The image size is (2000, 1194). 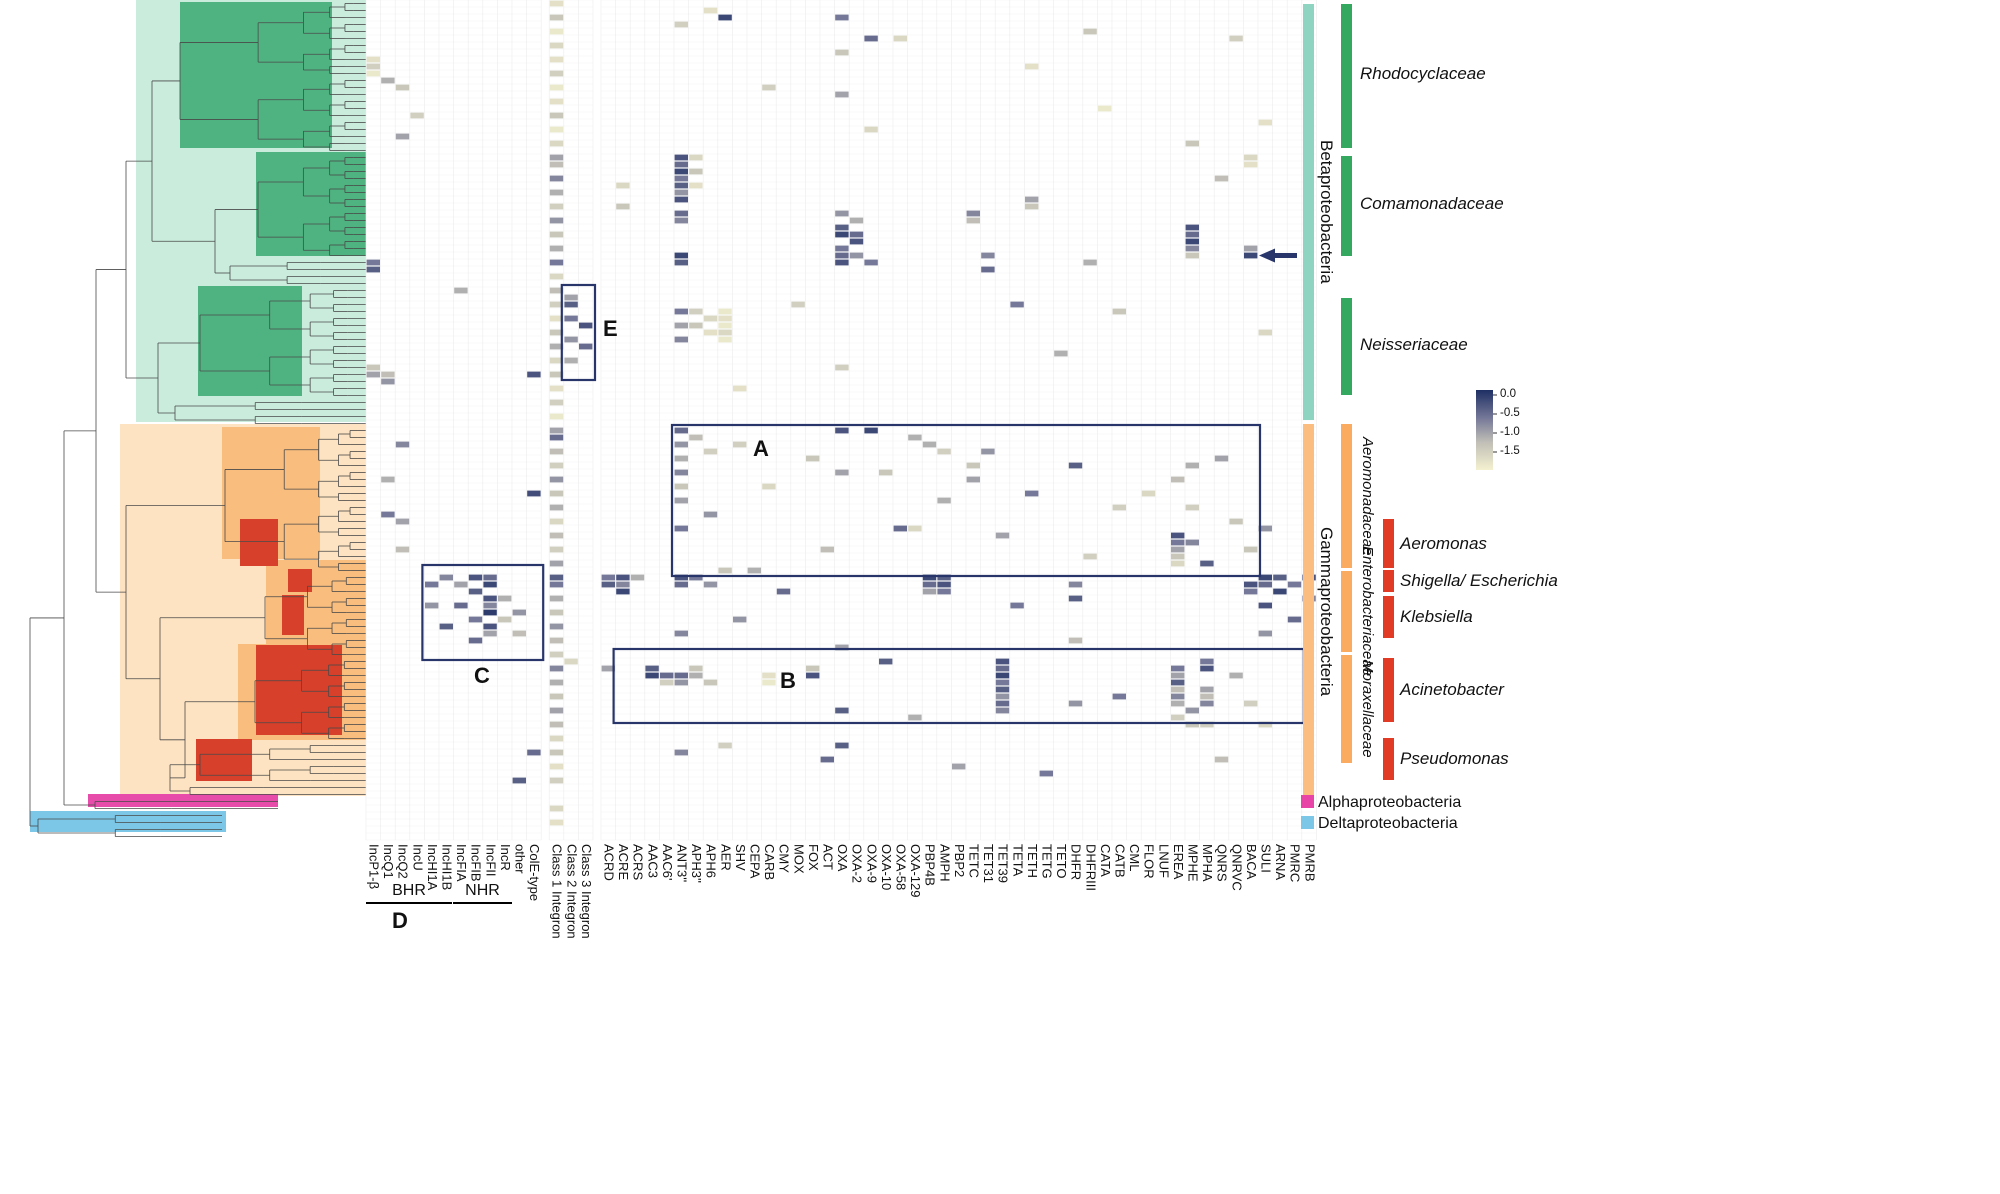 I want to click on column-label-15: ACRD, so click(x=609, y=862).